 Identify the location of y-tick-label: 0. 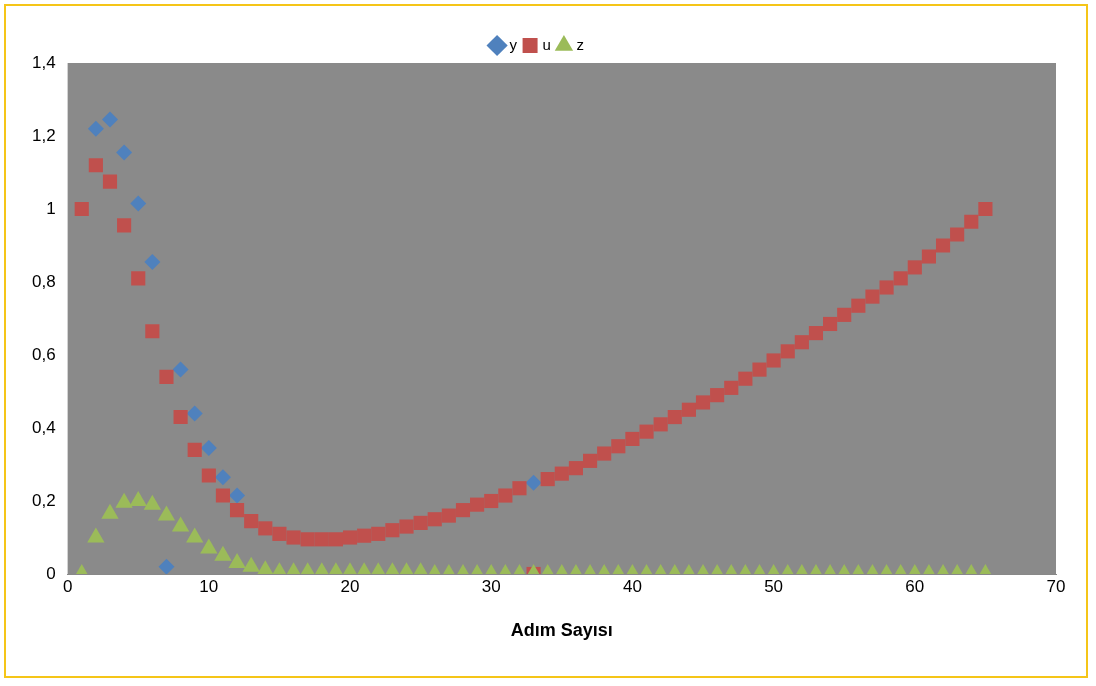
(51, 573).